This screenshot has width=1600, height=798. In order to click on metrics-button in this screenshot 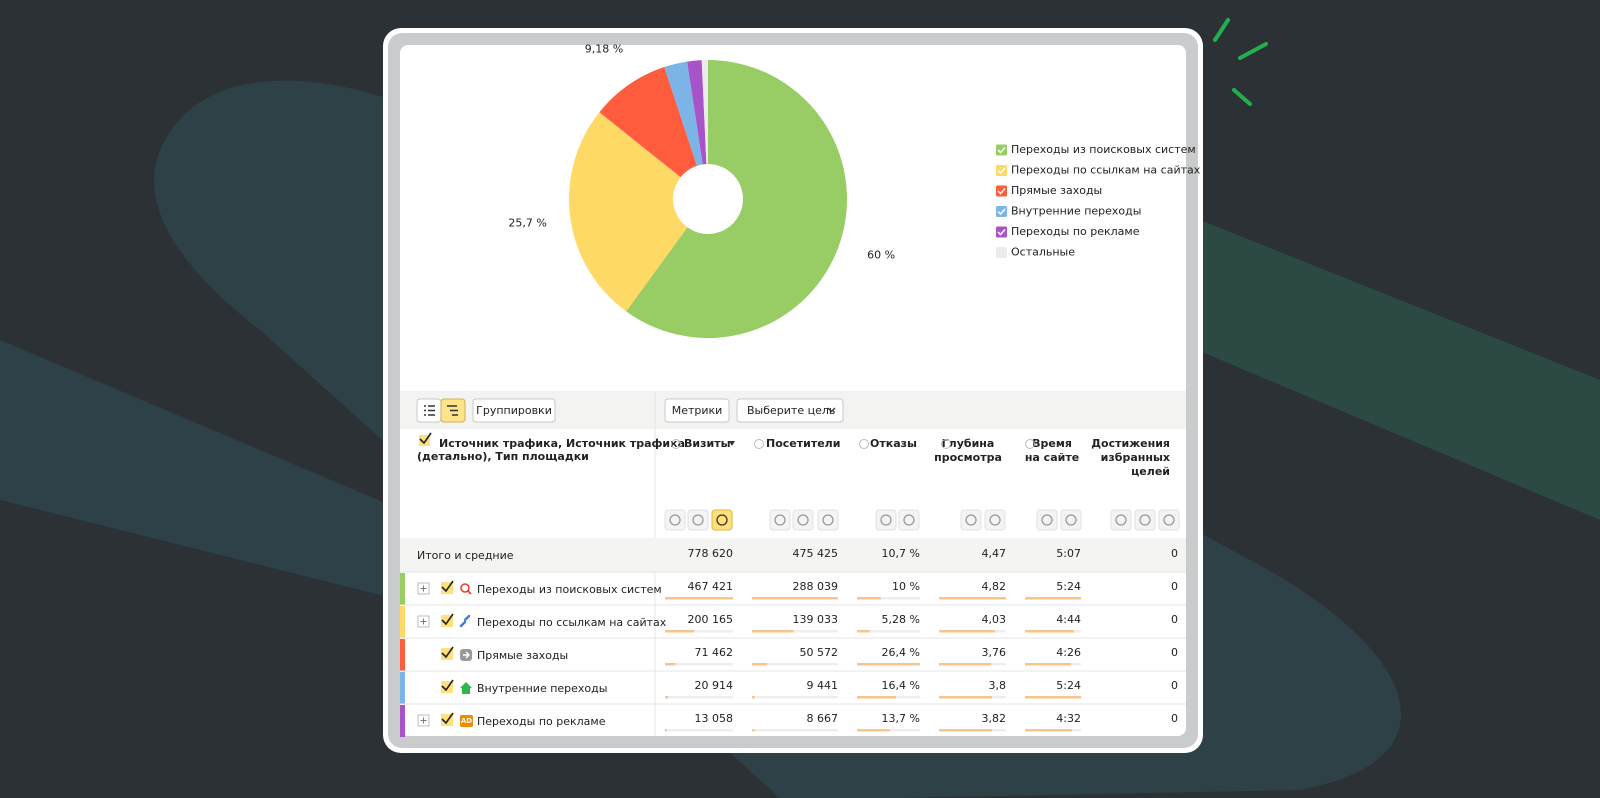, I will do `click(697, 410)`.